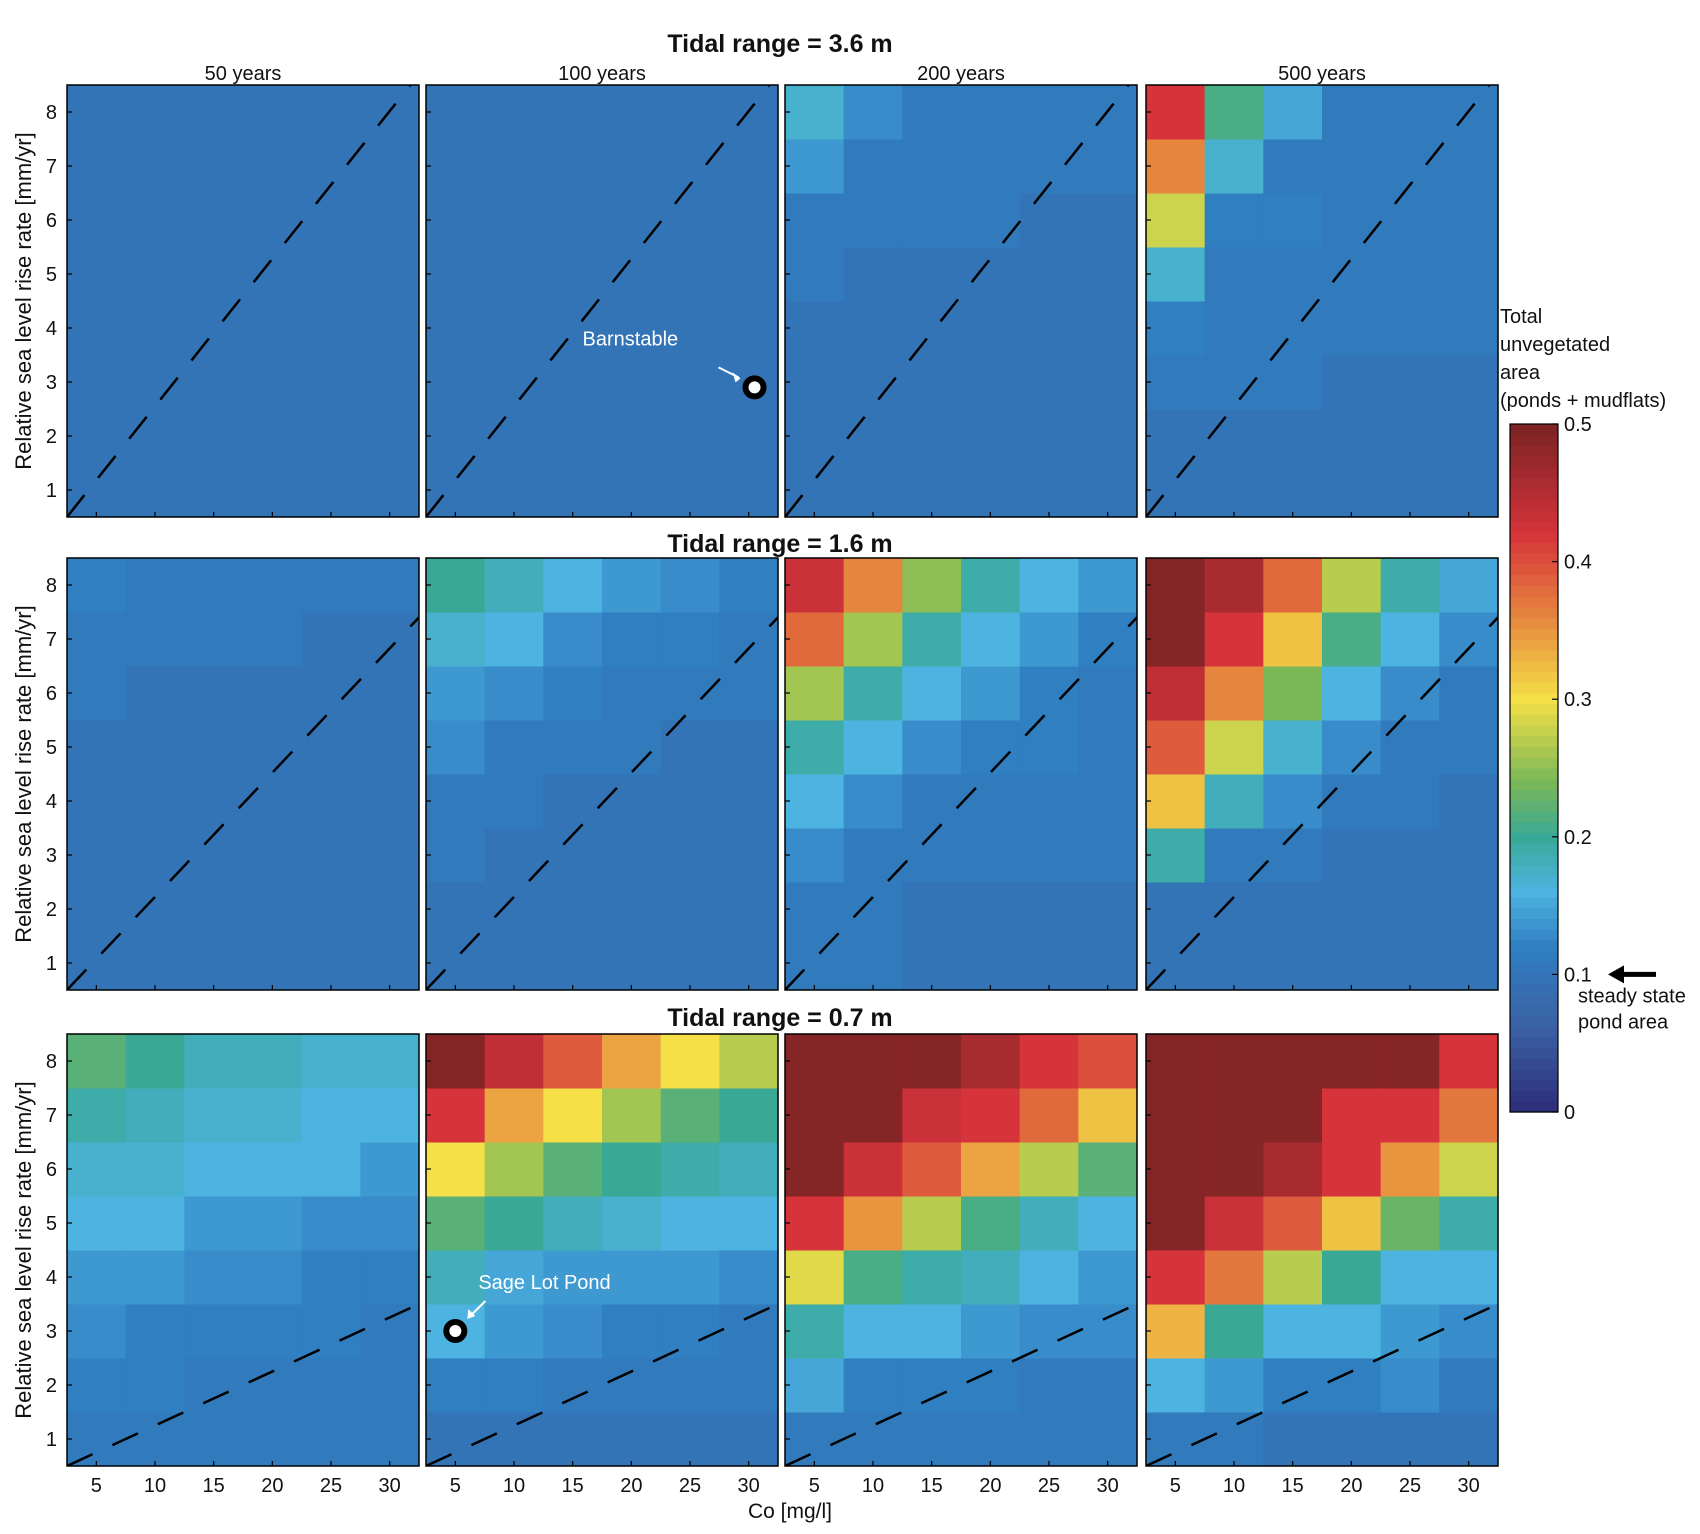  I want to click on x-axis-label: Co [mg/l], so click(790, 1511).